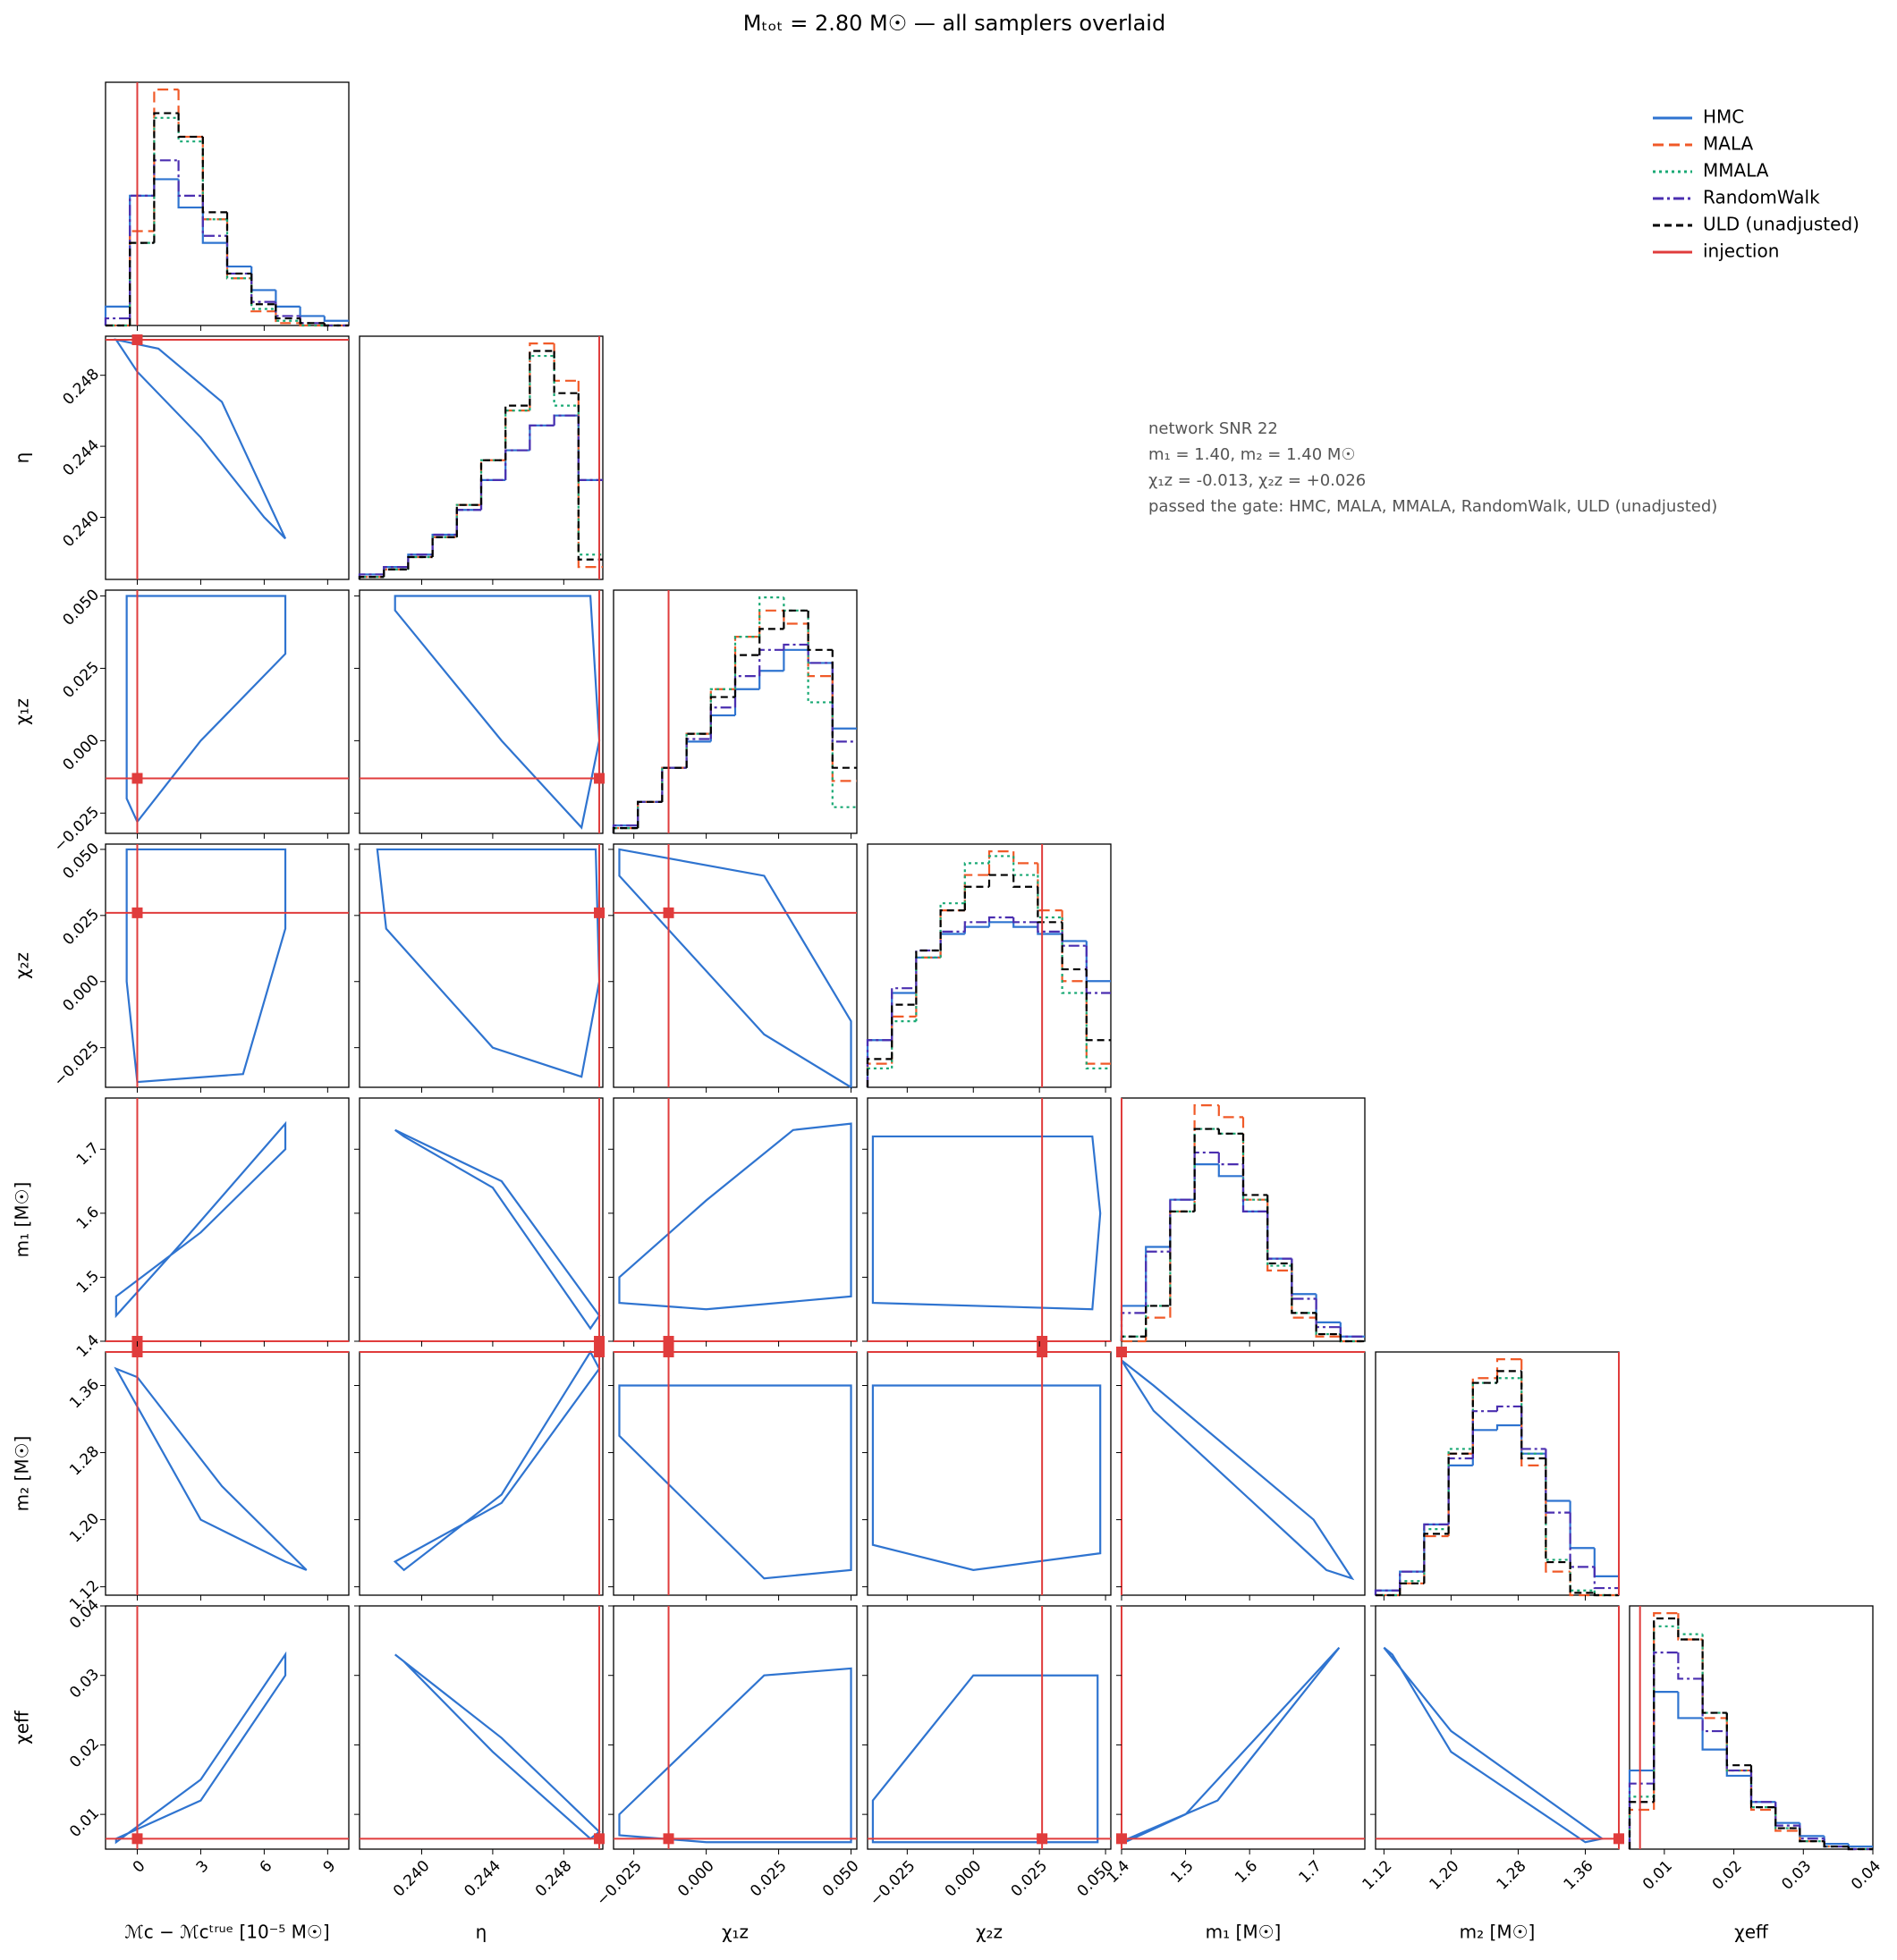  I want to click on x-tick-label: 1.5, so click(1182, 1872).